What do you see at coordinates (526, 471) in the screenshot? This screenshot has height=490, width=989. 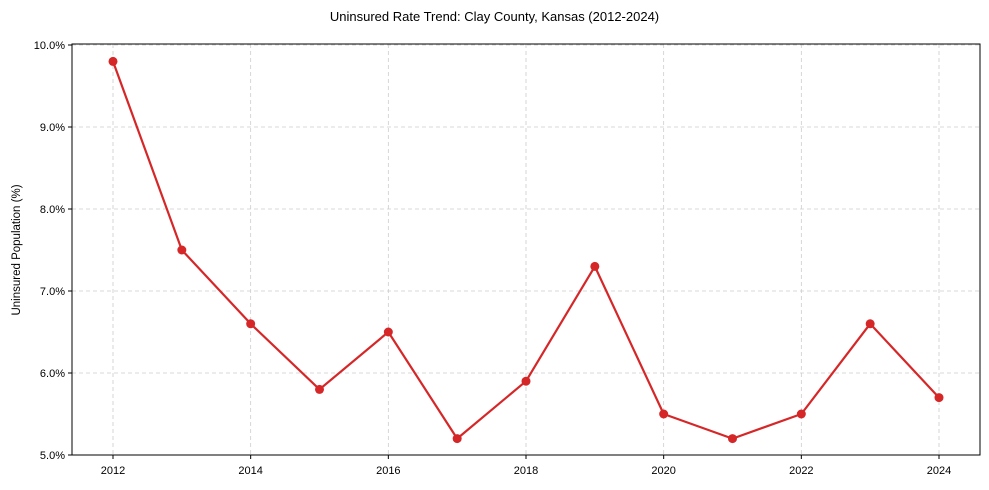 I see `x-tick-label: 2018` at bounding box center [526, 471].